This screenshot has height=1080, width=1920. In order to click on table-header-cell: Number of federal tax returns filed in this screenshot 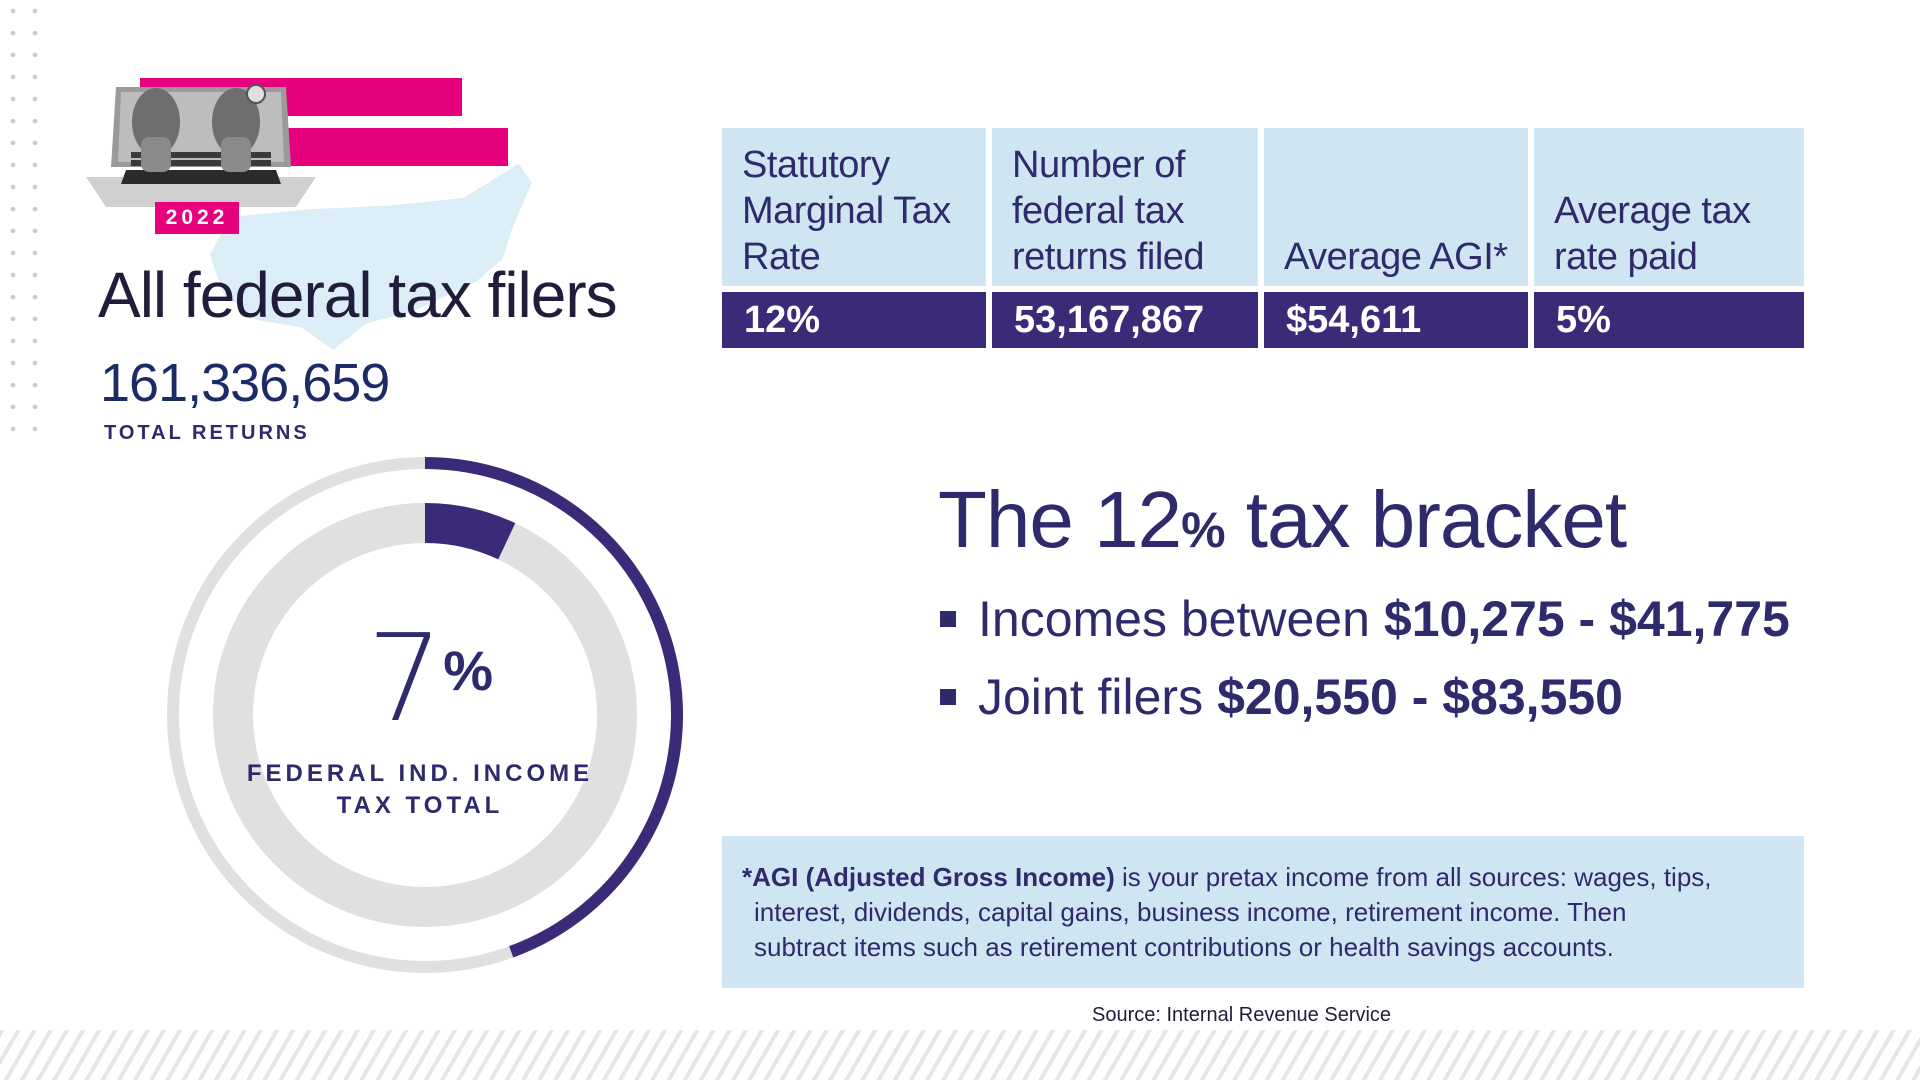, I will do `click(1125, 207)`.